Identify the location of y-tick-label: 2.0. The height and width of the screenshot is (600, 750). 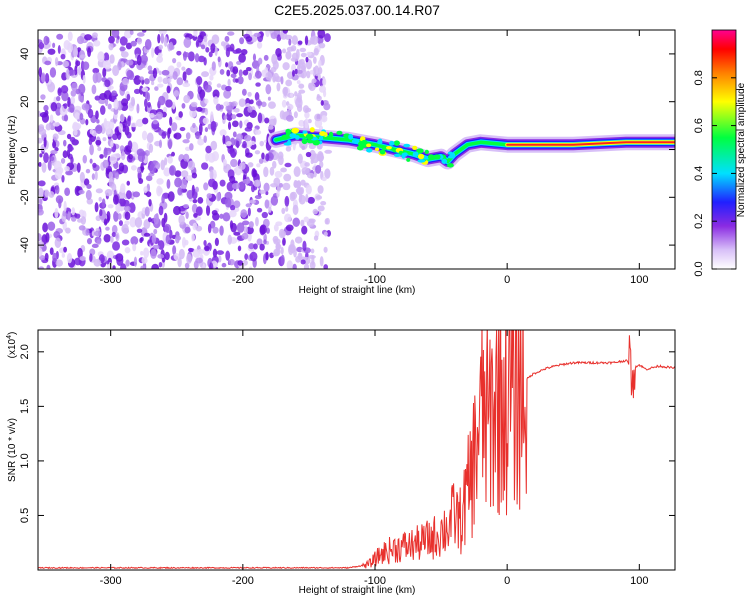
(25, 351).